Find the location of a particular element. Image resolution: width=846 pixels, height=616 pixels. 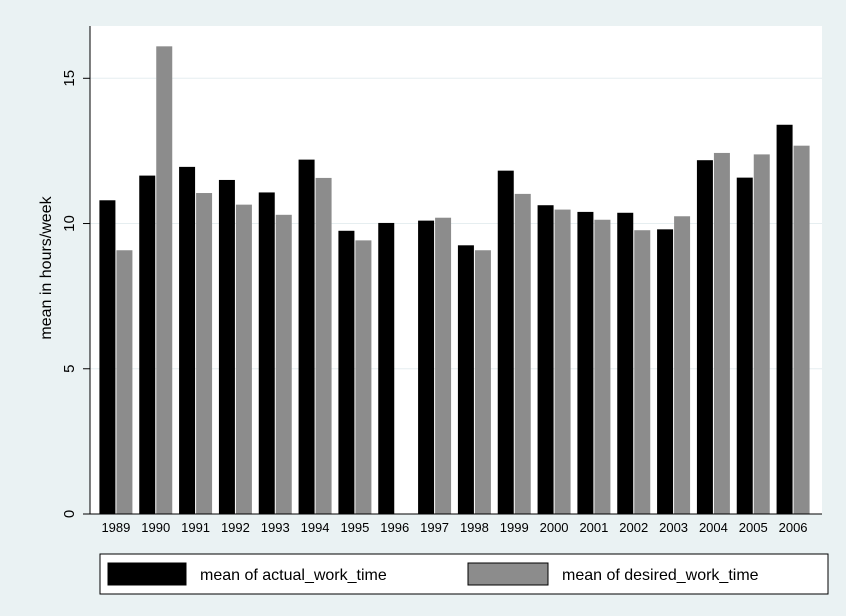

x-tick-label: 1997 is located at coordinates (434, 527).